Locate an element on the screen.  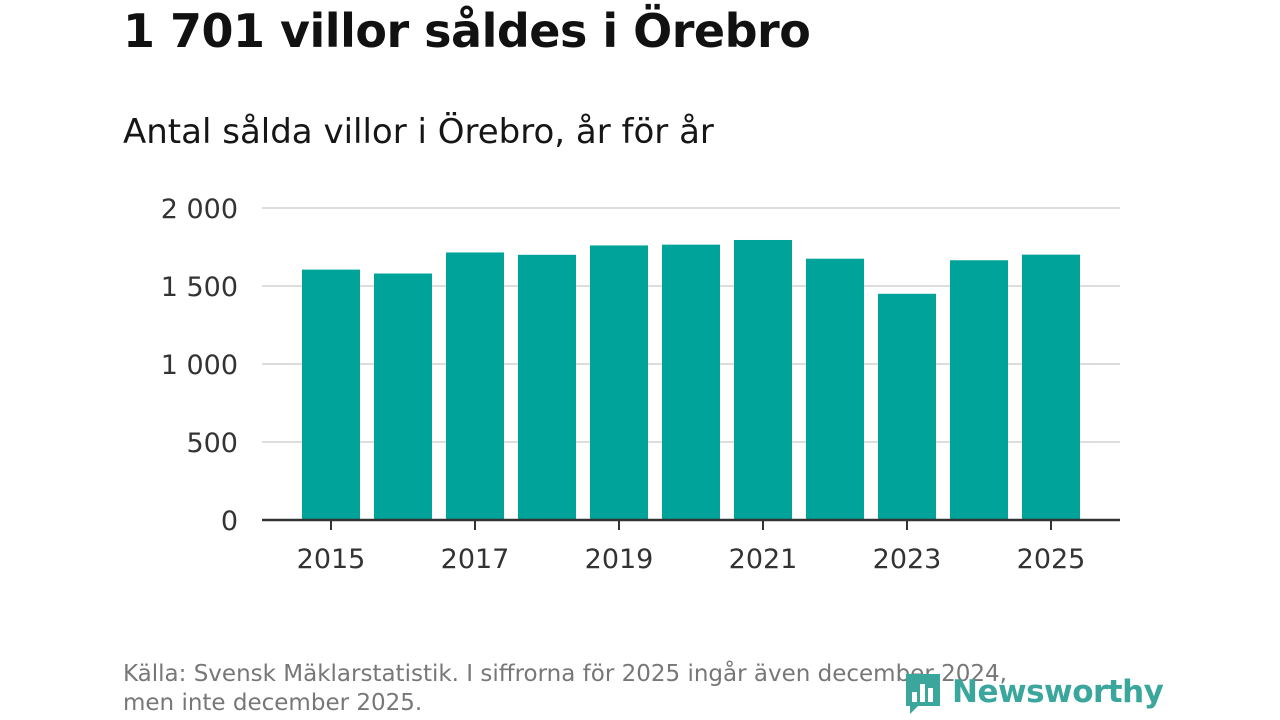
y-tick-label: 0 is located at coordinates (229, 521).